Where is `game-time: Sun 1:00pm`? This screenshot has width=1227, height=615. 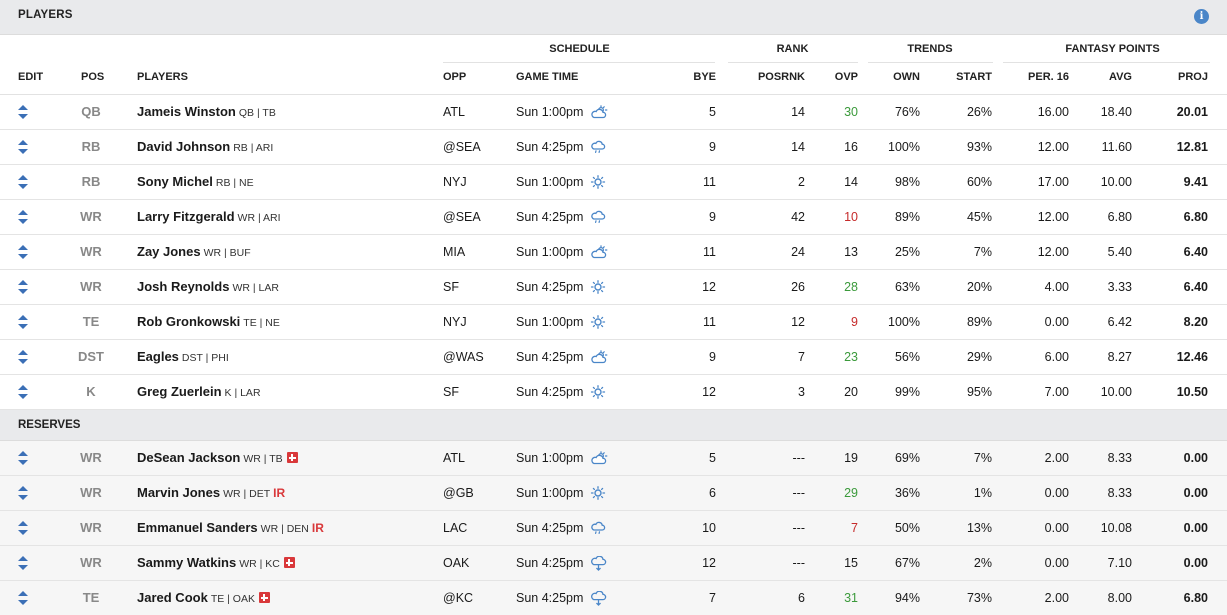 game-time: Sun 1:00pm is located at coordinates (550, 182).